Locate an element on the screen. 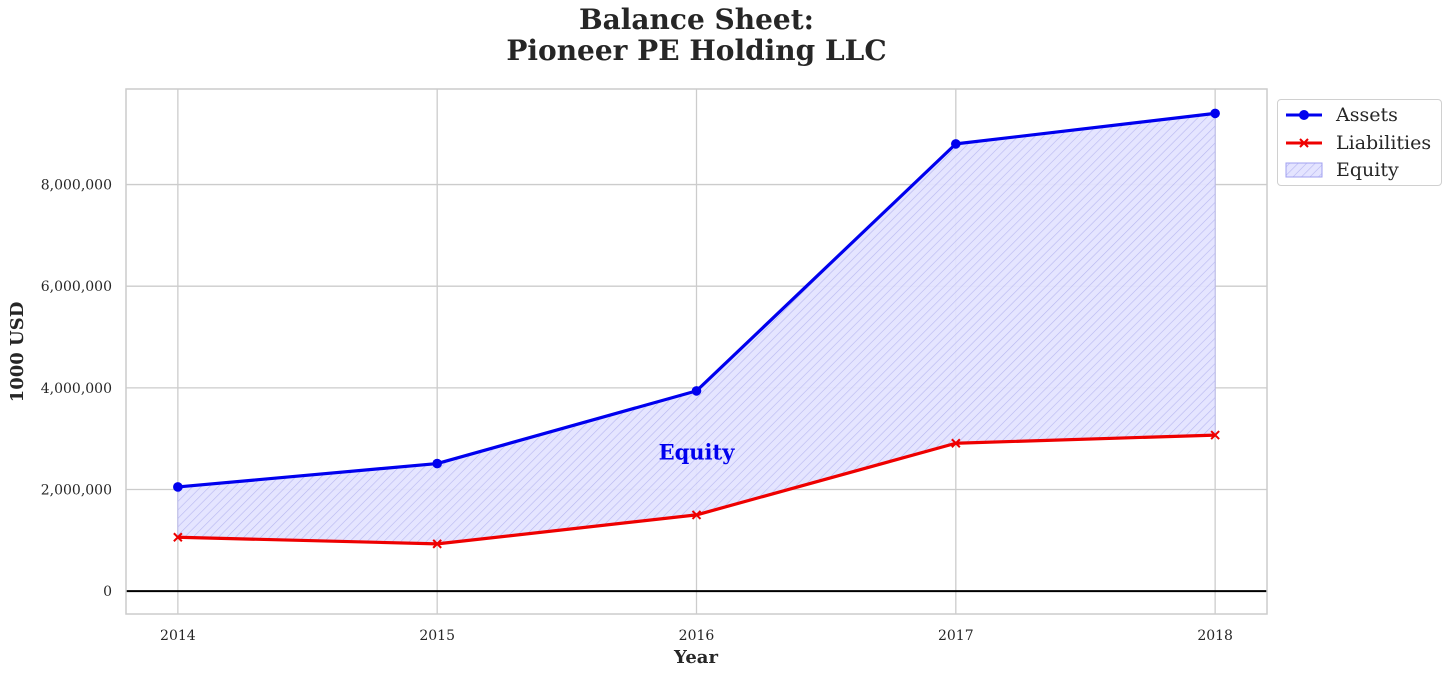 Image resolution: width=1454 pixels, height=676 pixels. x-tick-label: 2017 is located at coordinates (956, 636).